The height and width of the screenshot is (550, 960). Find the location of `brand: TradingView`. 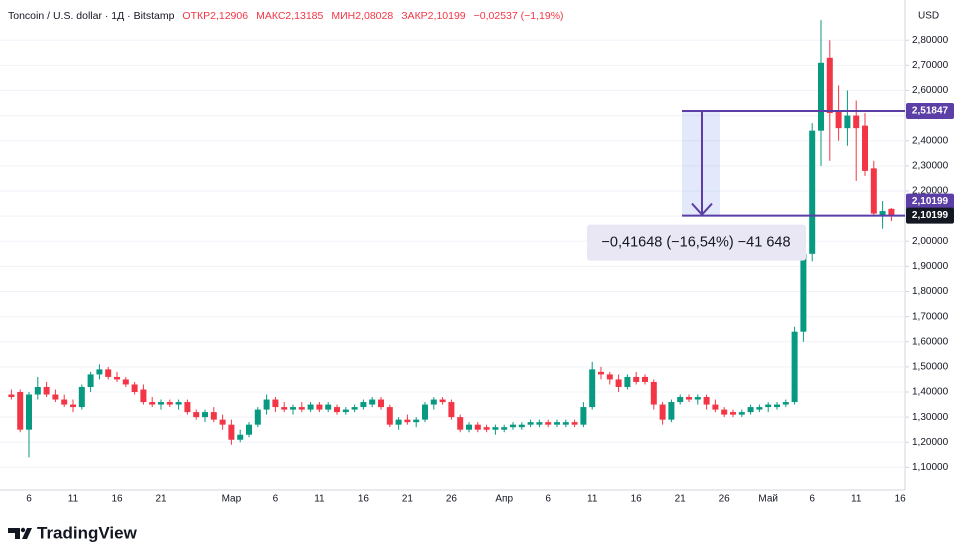

brand: TradingView is located at coordinates (87, 532).